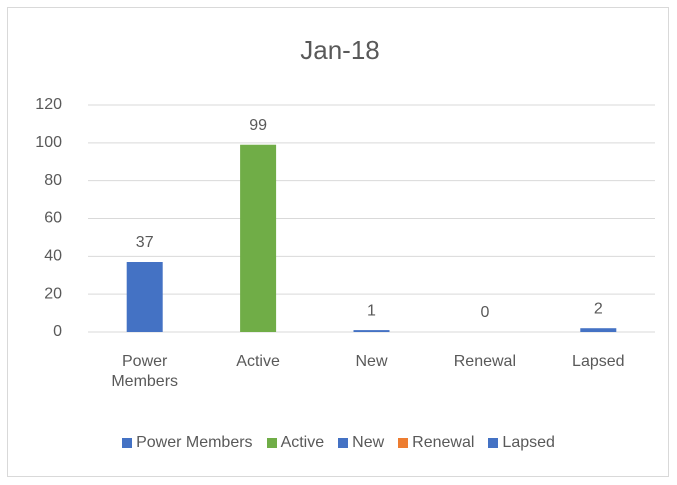  I want to click on y-tick-label: 80, so click(53, 180).